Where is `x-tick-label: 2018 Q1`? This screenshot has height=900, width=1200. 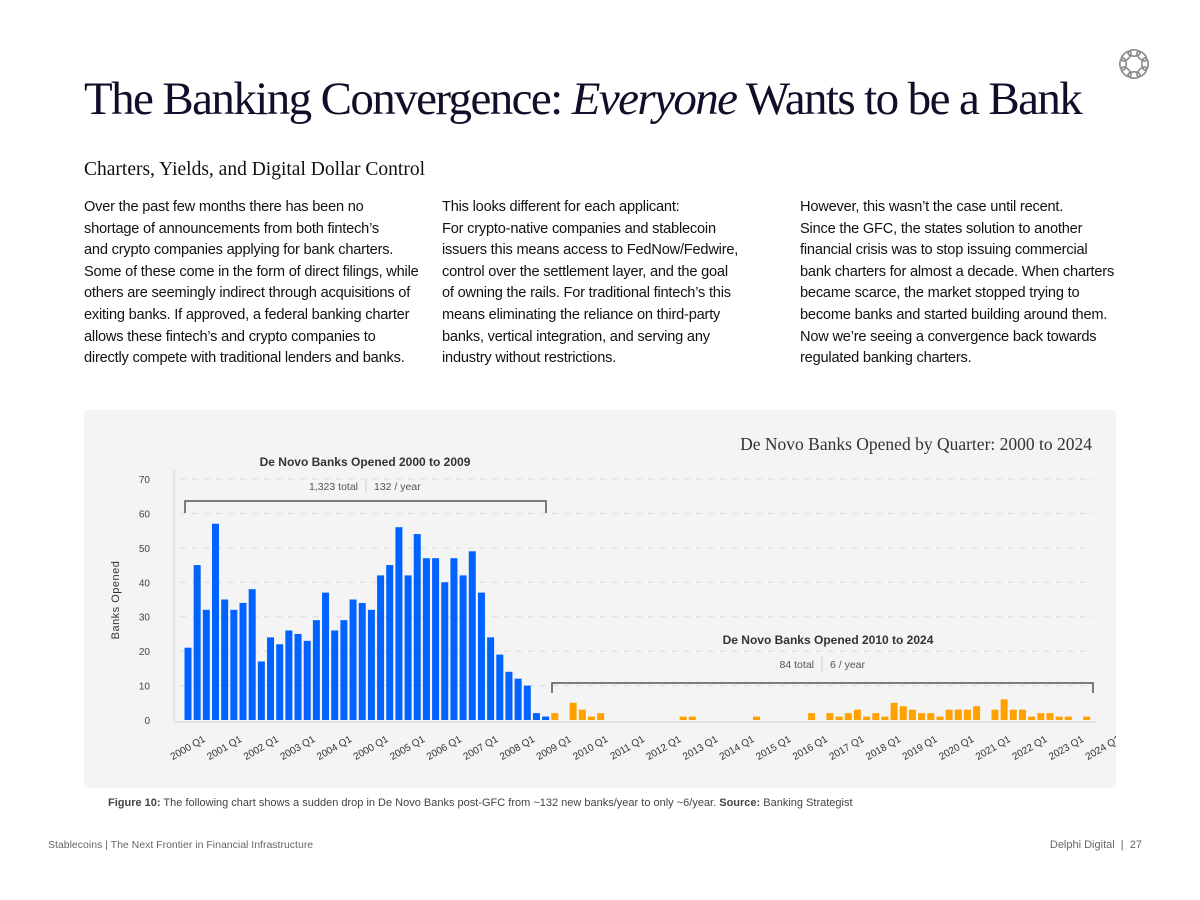
x-tick-label: 2018 Q1 is located at coordinates (883, 748).